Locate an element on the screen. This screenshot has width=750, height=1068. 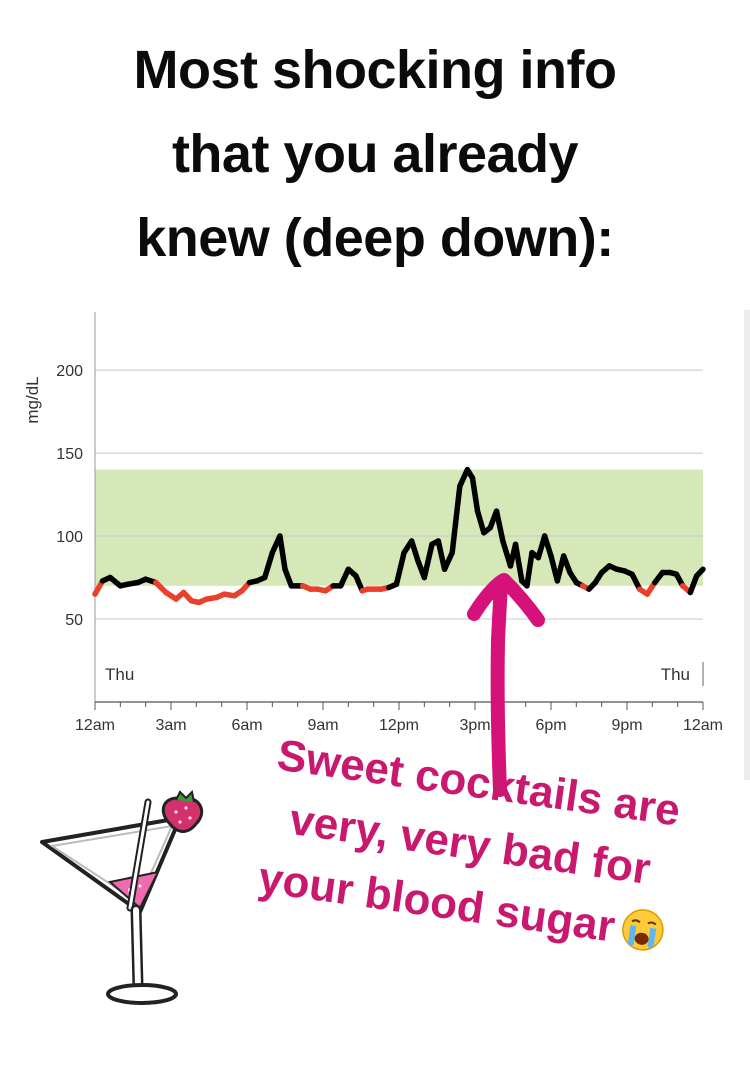
caption-line-3: your blood sugar is located at coordinates (462, 907).